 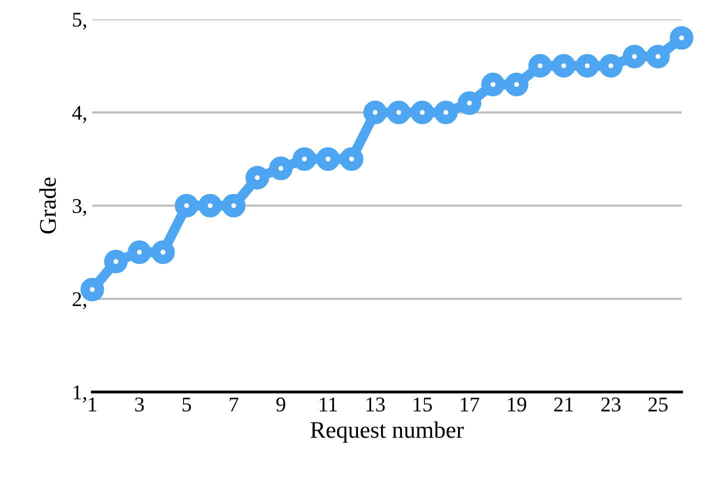 I want to click on x-tick-label: 9, so click(x=281, y=405).